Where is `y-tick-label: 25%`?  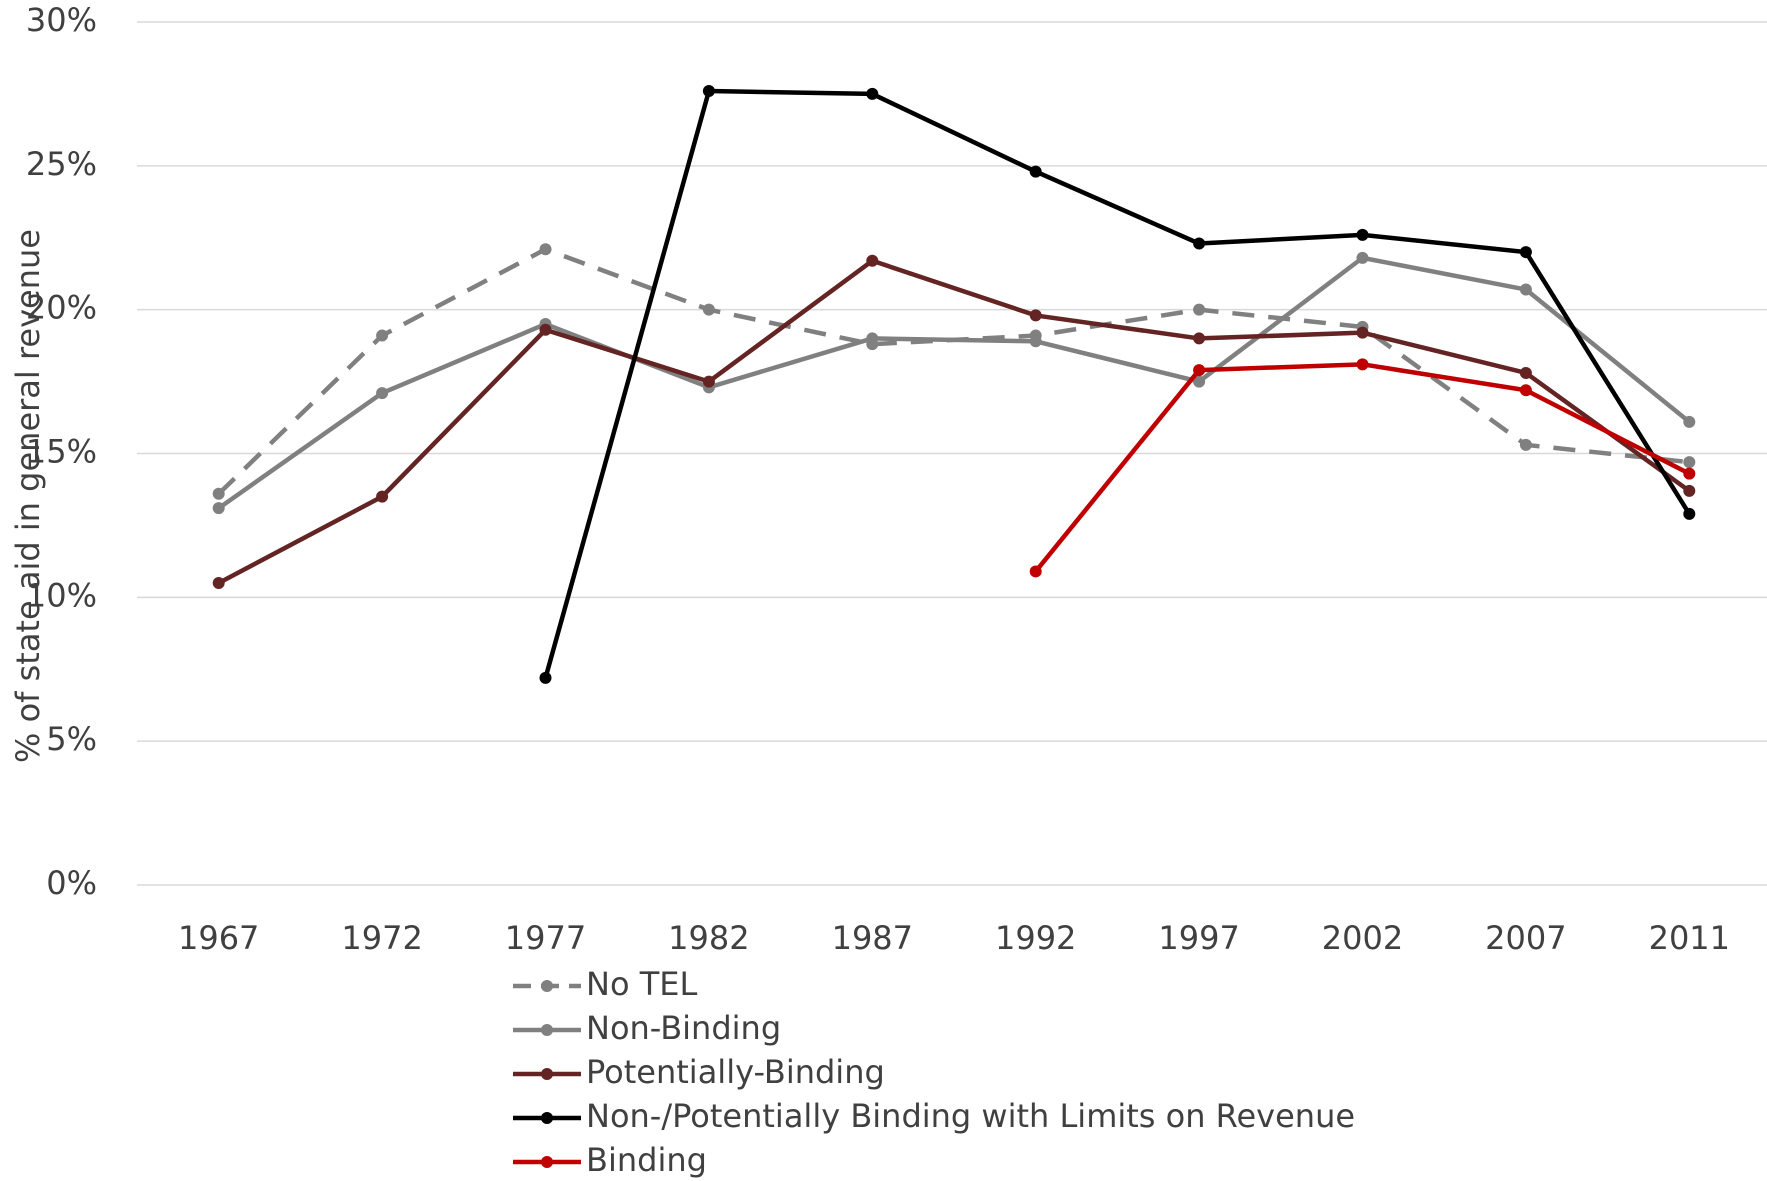
y-tick-label: 25% is located at coordinates (61, 164).